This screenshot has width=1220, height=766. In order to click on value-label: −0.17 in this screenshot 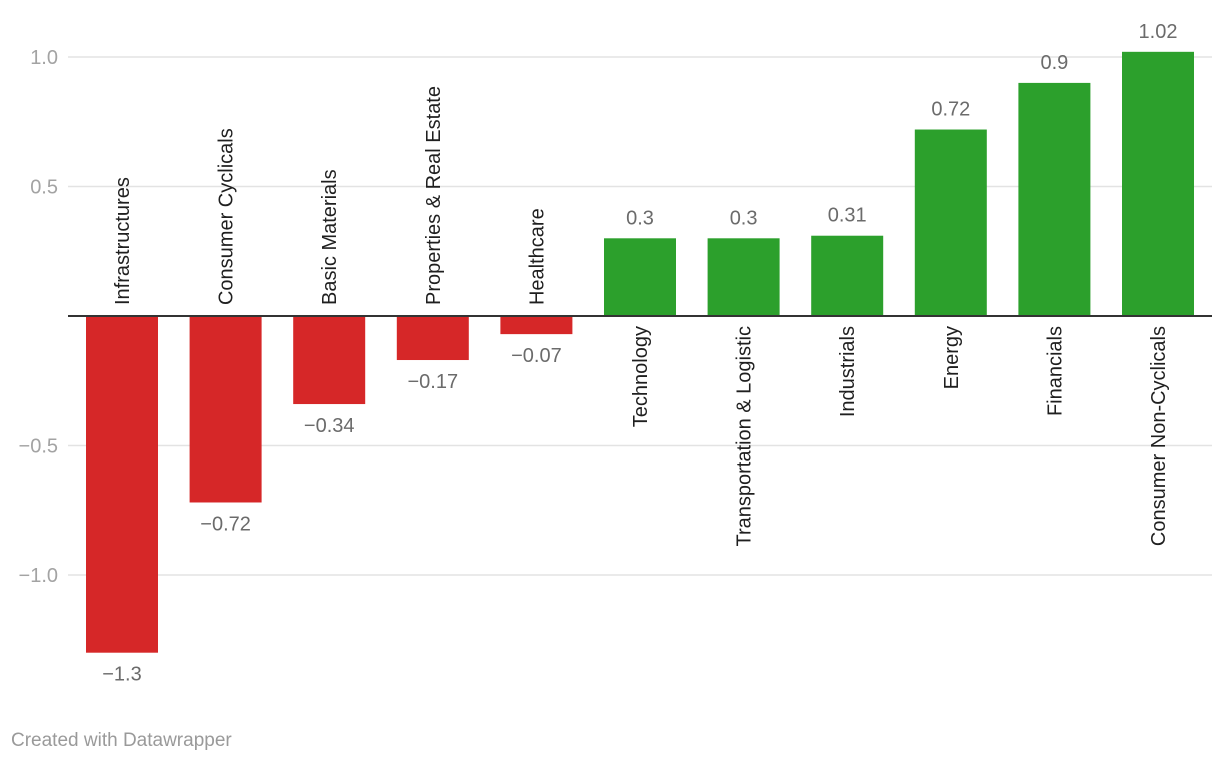, I will do `click(432, 382)`.